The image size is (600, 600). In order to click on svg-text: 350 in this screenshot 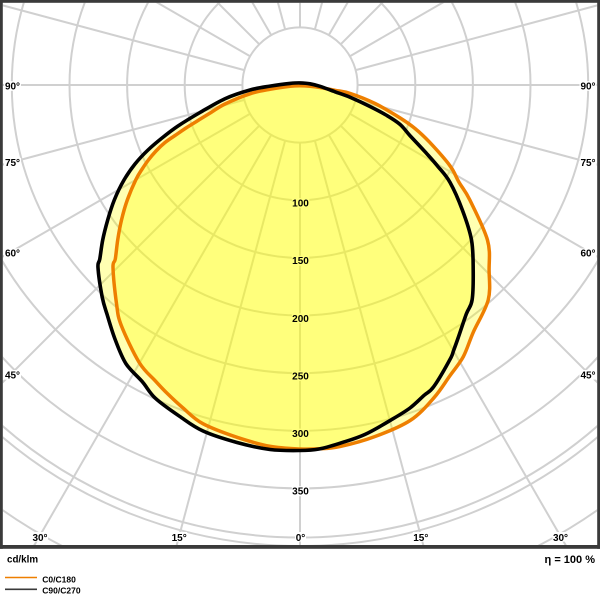, I will do `click(300, 492)`.